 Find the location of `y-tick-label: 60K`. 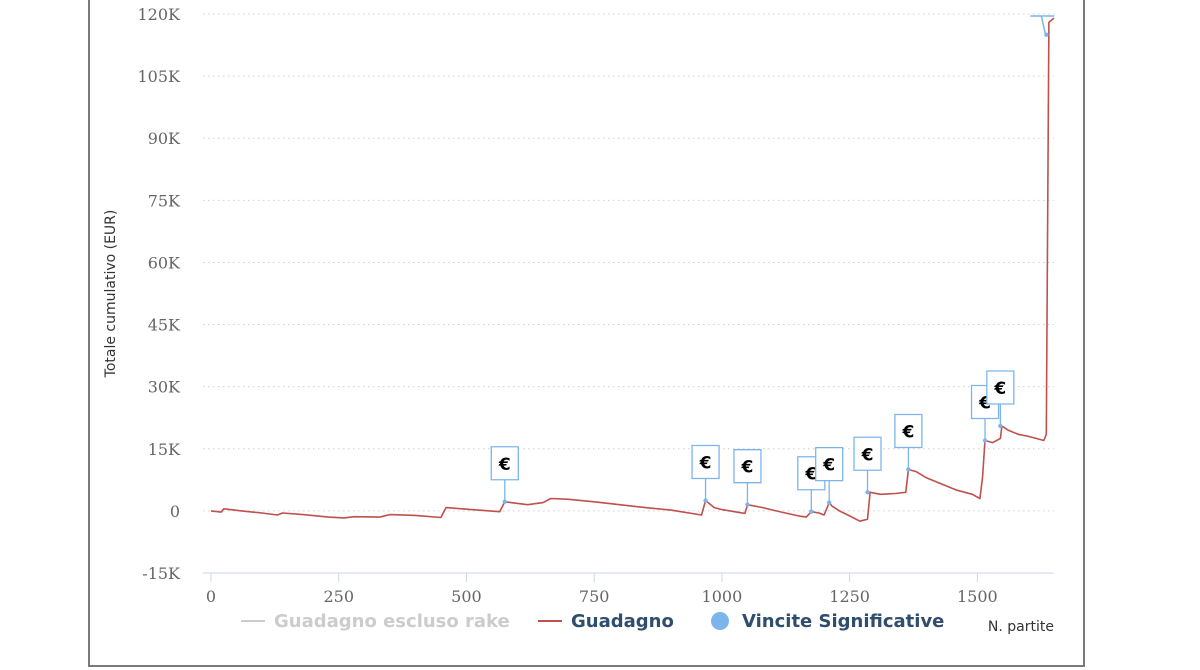

y-tick-label: 60K is located at coordinates (164, 262).